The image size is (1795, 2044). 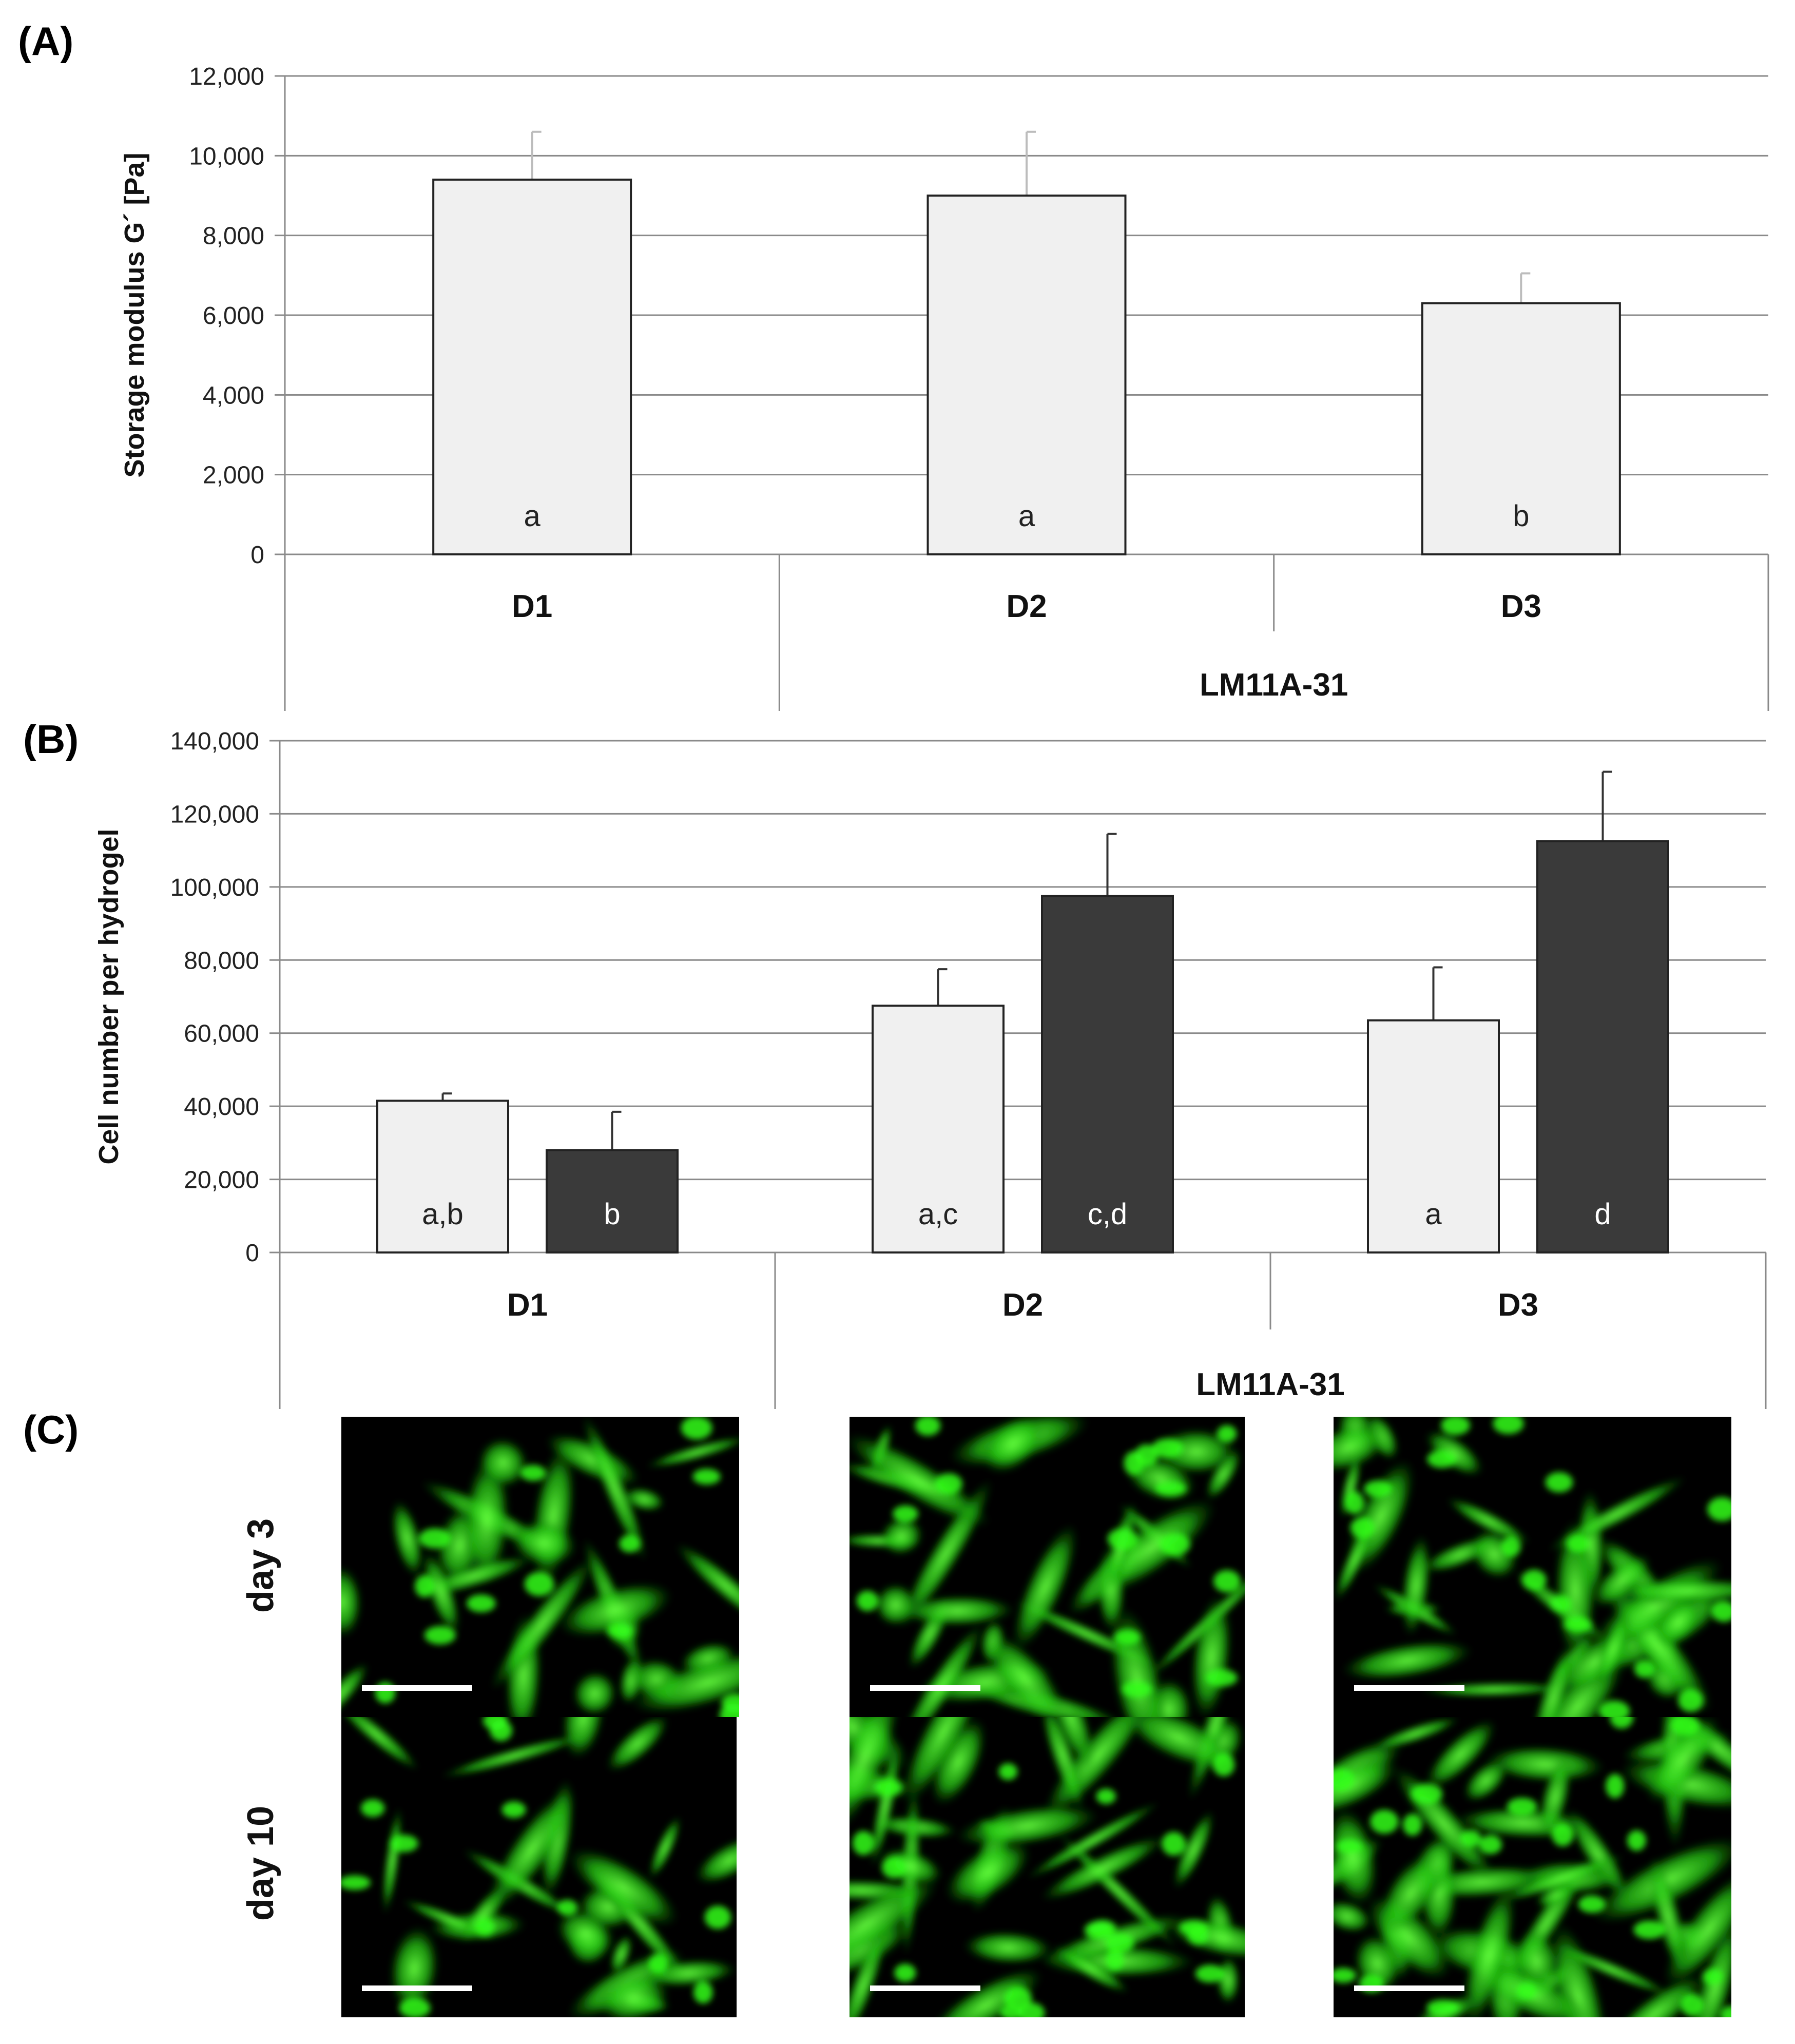 I want to click on y-tick-label: 140,000, so click(x=214, y=741).